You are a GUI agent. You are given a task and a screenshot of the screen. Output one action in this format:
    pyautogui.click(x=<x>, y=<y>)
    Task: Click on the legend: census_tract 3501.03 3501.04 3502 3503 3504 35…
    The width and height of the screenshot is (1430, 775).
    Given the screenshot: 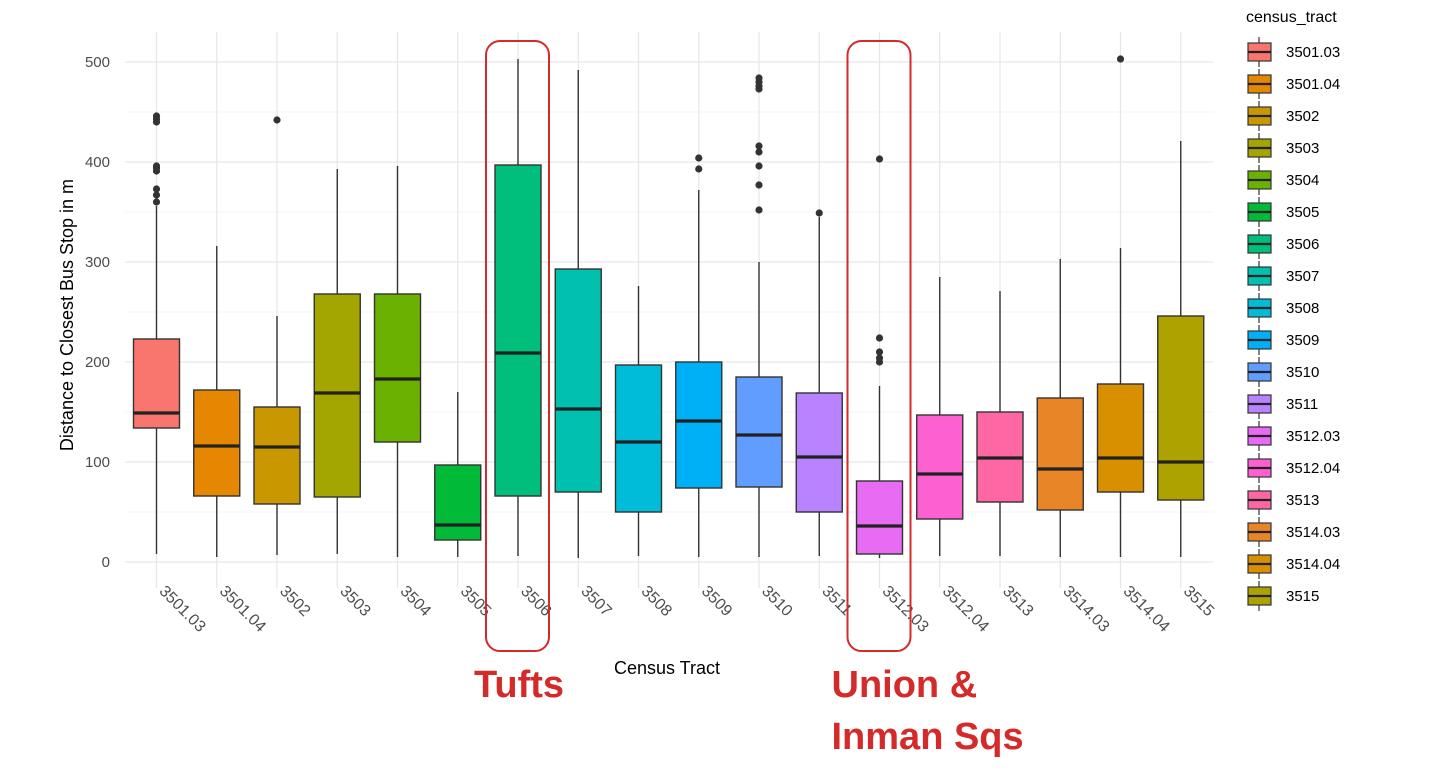 What is the action you would take?
    pyautogui.click(x=1293, y=310)
    